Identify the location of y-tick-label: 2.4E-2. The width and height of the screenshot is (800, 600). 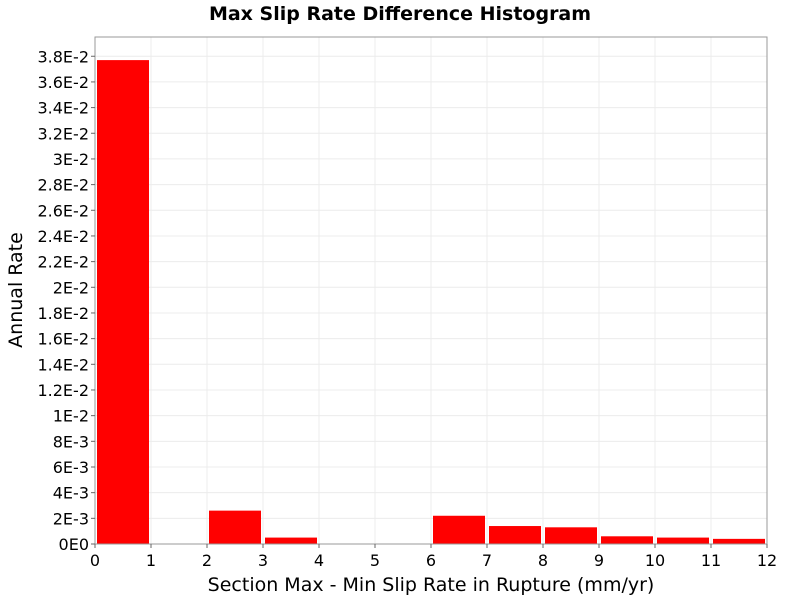
(63, 236).